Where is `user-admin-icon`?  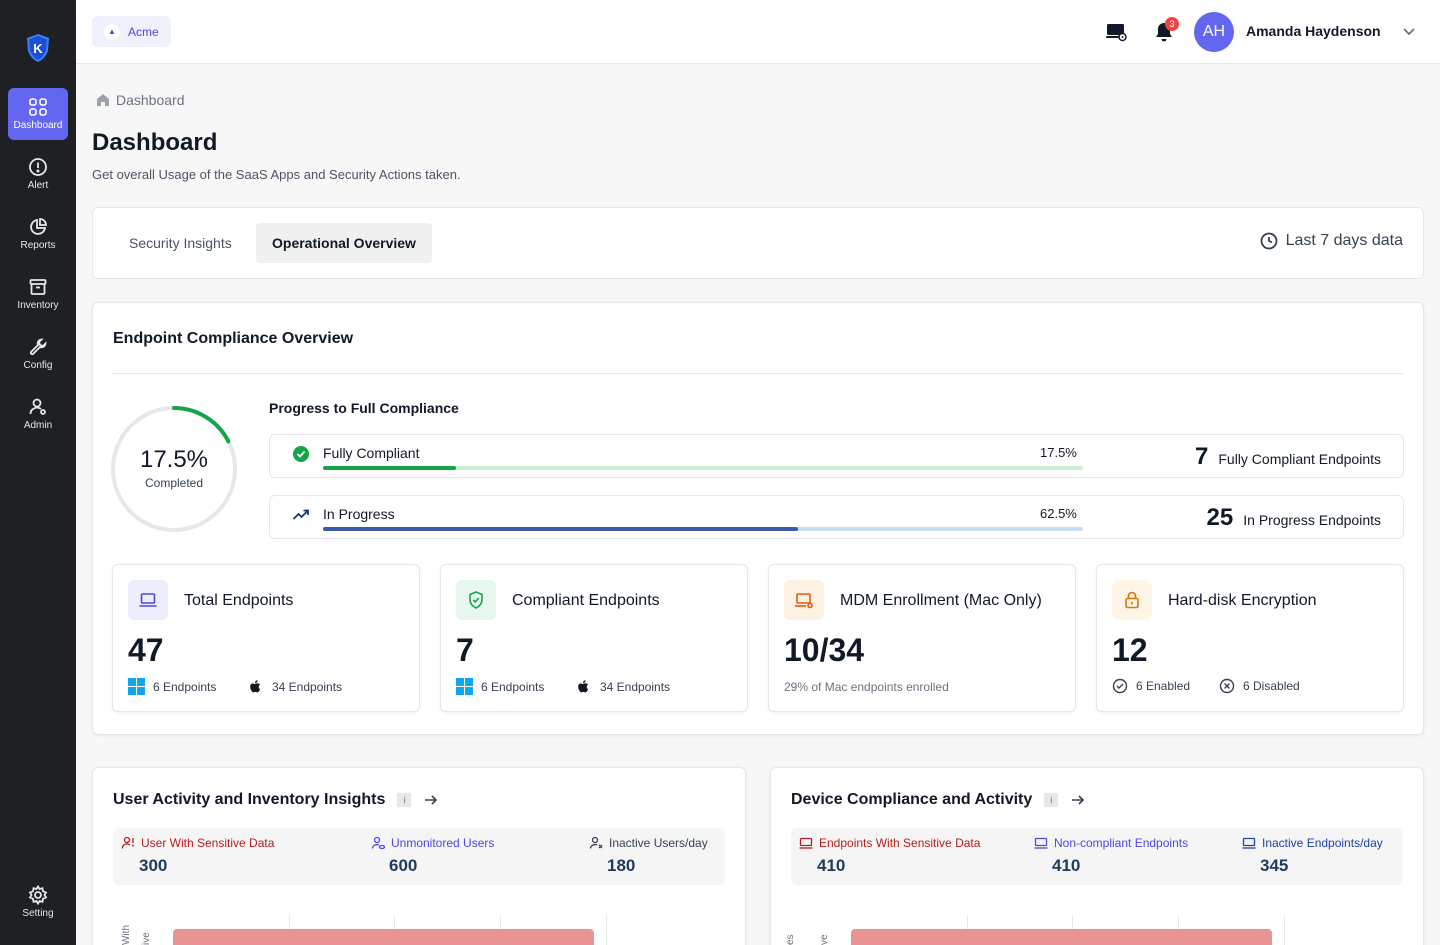 user-admin-icon is located at coordinates (37, 406).